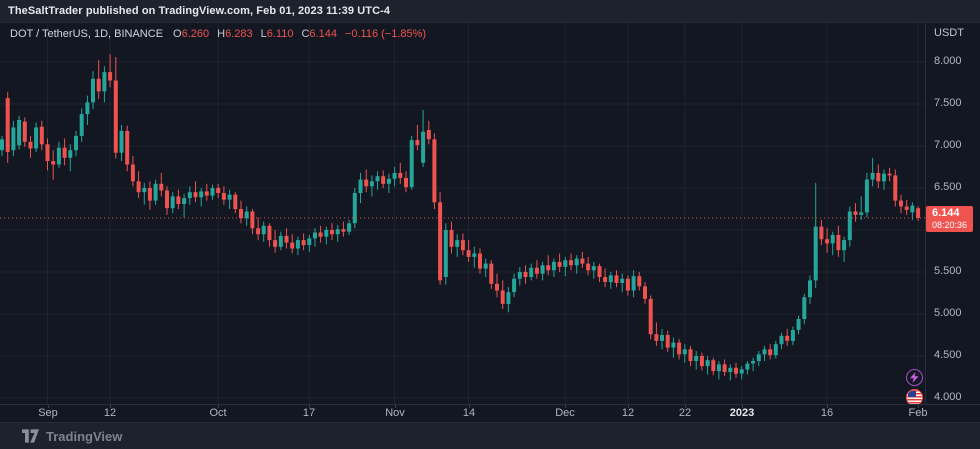 This screenshot has height=449, width=980. What do you see at coordinates (87, 34) in the screenshot?
I see `symbol-title: DOT / TetherUS, 1D, BINANCE` at bounding box center [87, 34].